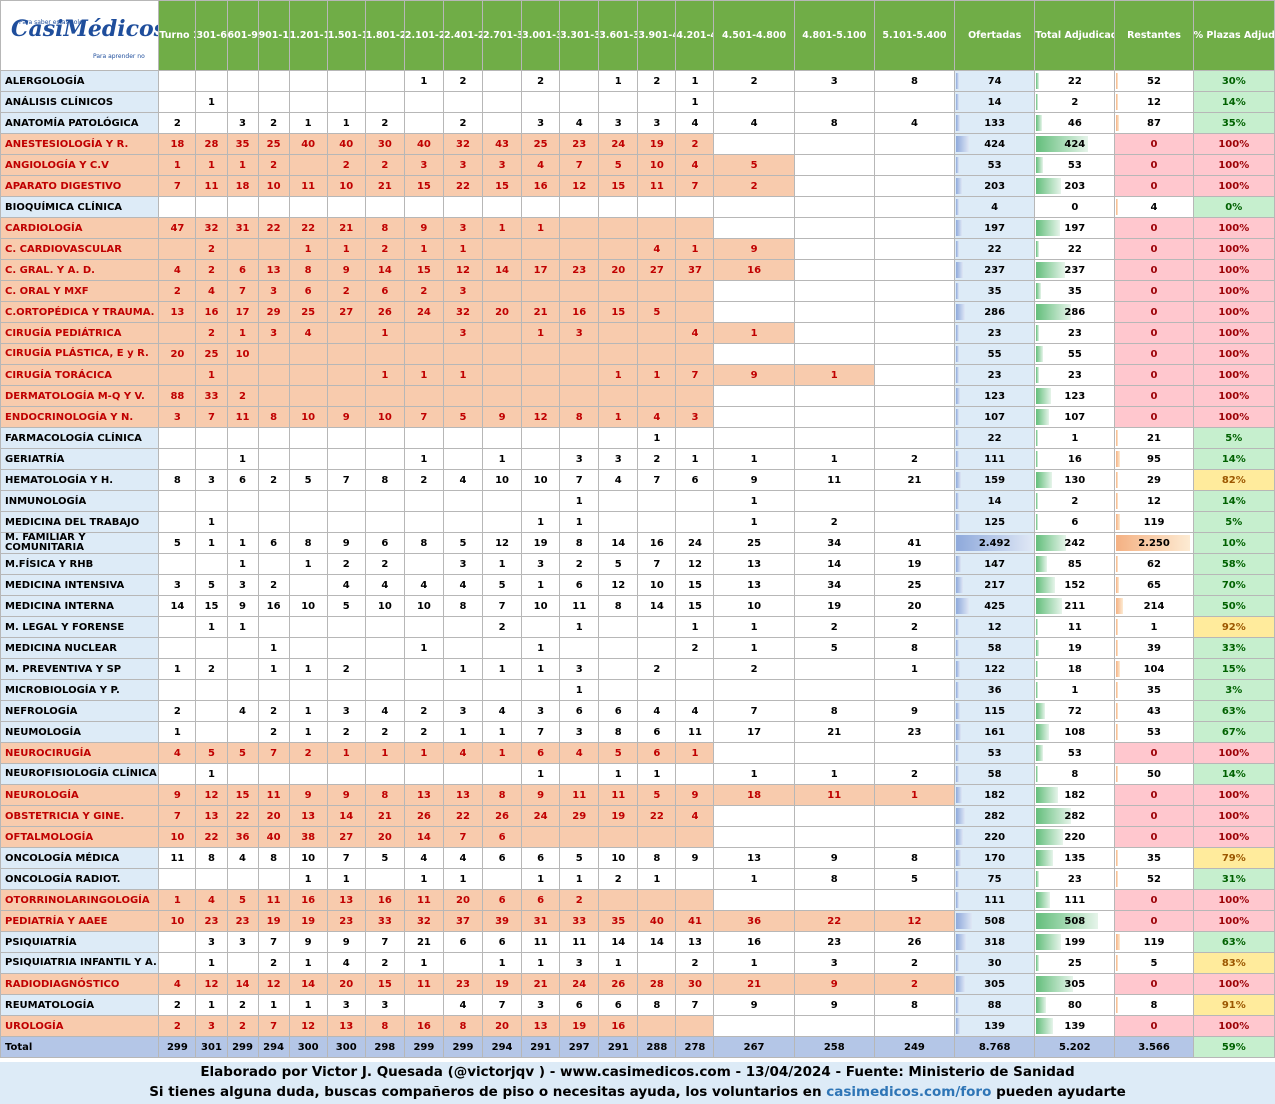 Image resolution: width=1275 pixels, height=1104 pixels. Describe the element at coordinates (423, 1047) in the screenshot. I see `range-count: 299` at that location.